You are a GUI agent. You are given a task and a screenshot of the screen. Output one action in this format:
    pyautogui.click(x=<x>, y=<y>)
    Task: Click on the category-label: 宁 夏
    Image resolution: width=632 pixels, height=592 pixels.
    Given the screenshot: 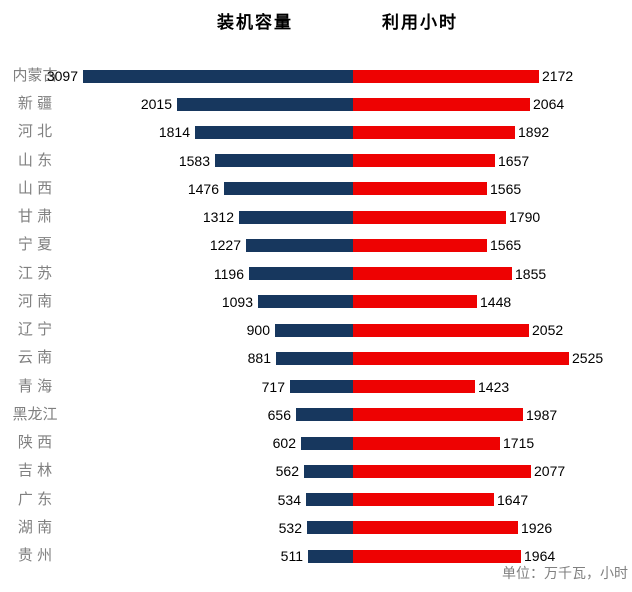 What is the action you would take?
    pyautogui.click(x=35, y=245)
    